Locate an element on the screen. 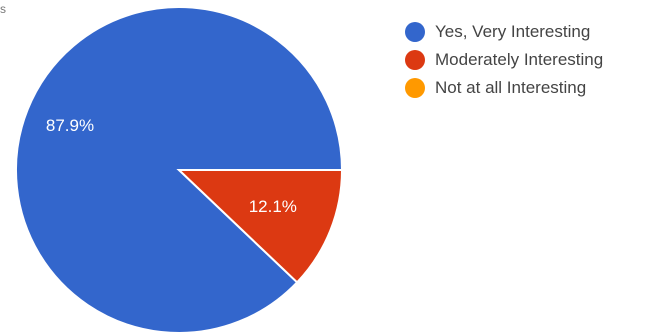 Image resolution: width=657 pixels, height=333 pixels. legend-item-moderate: Moderately Interesting is located at coordinates (504, 59).